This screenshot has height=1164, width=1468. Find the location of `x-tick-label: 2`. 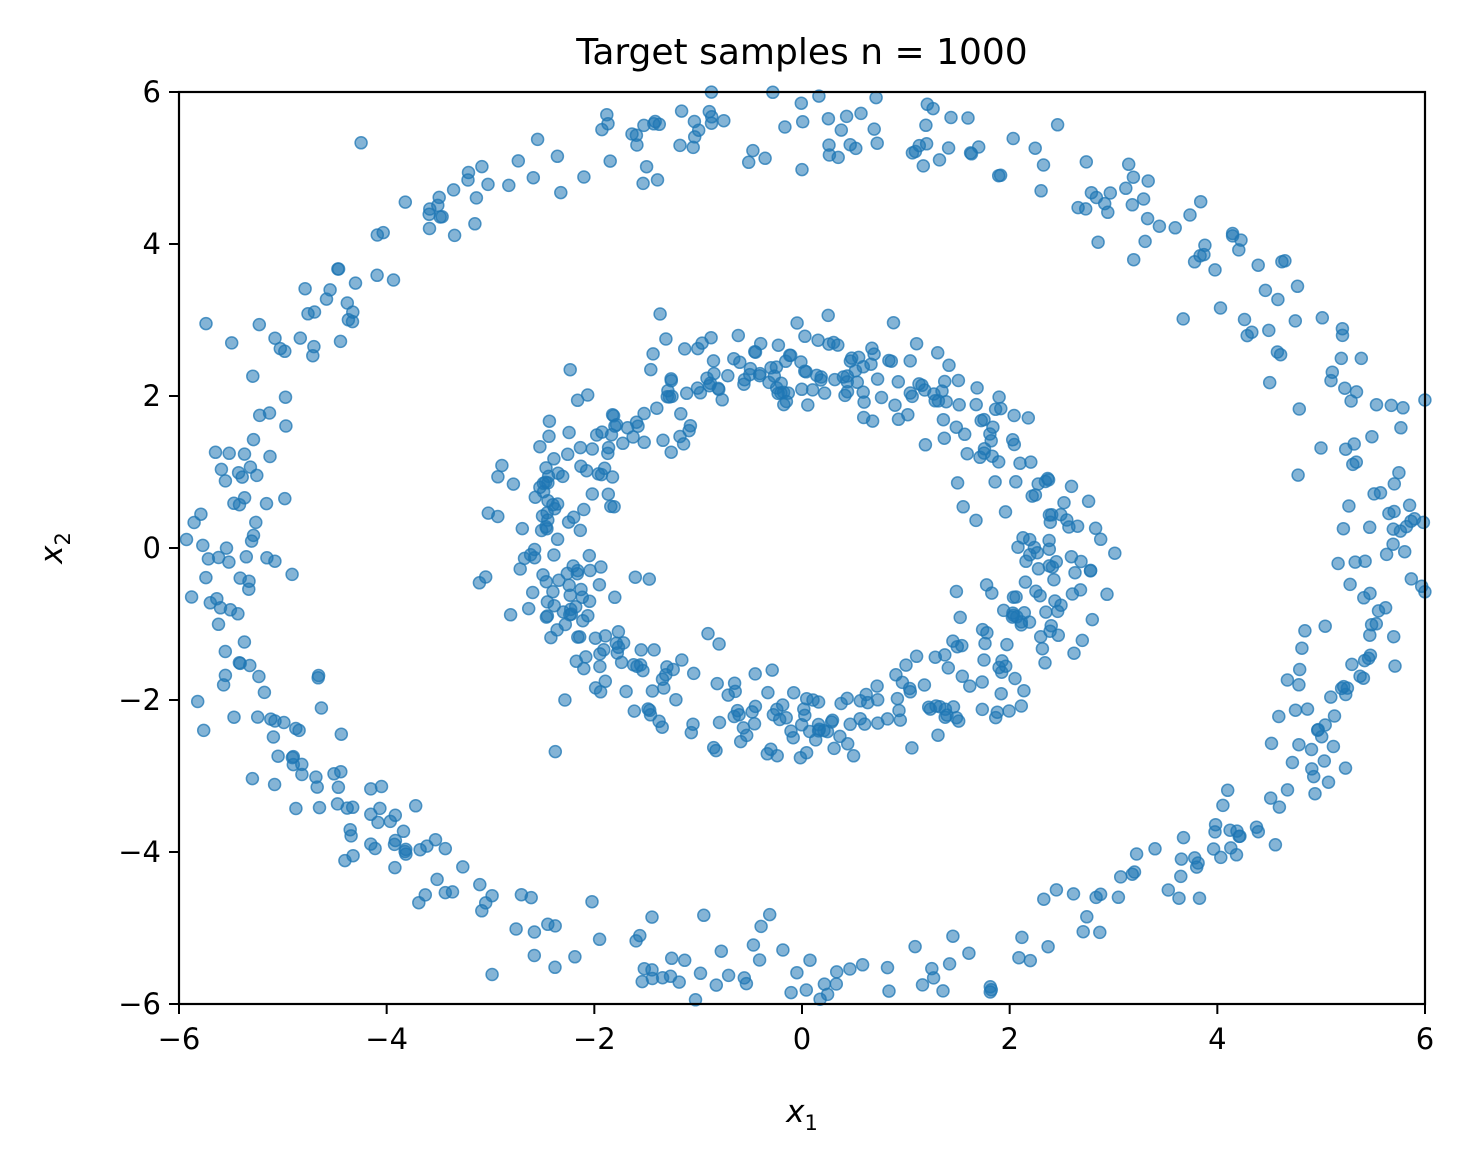

x-tick-label: 2 is located at coordinates (1009, 1039).